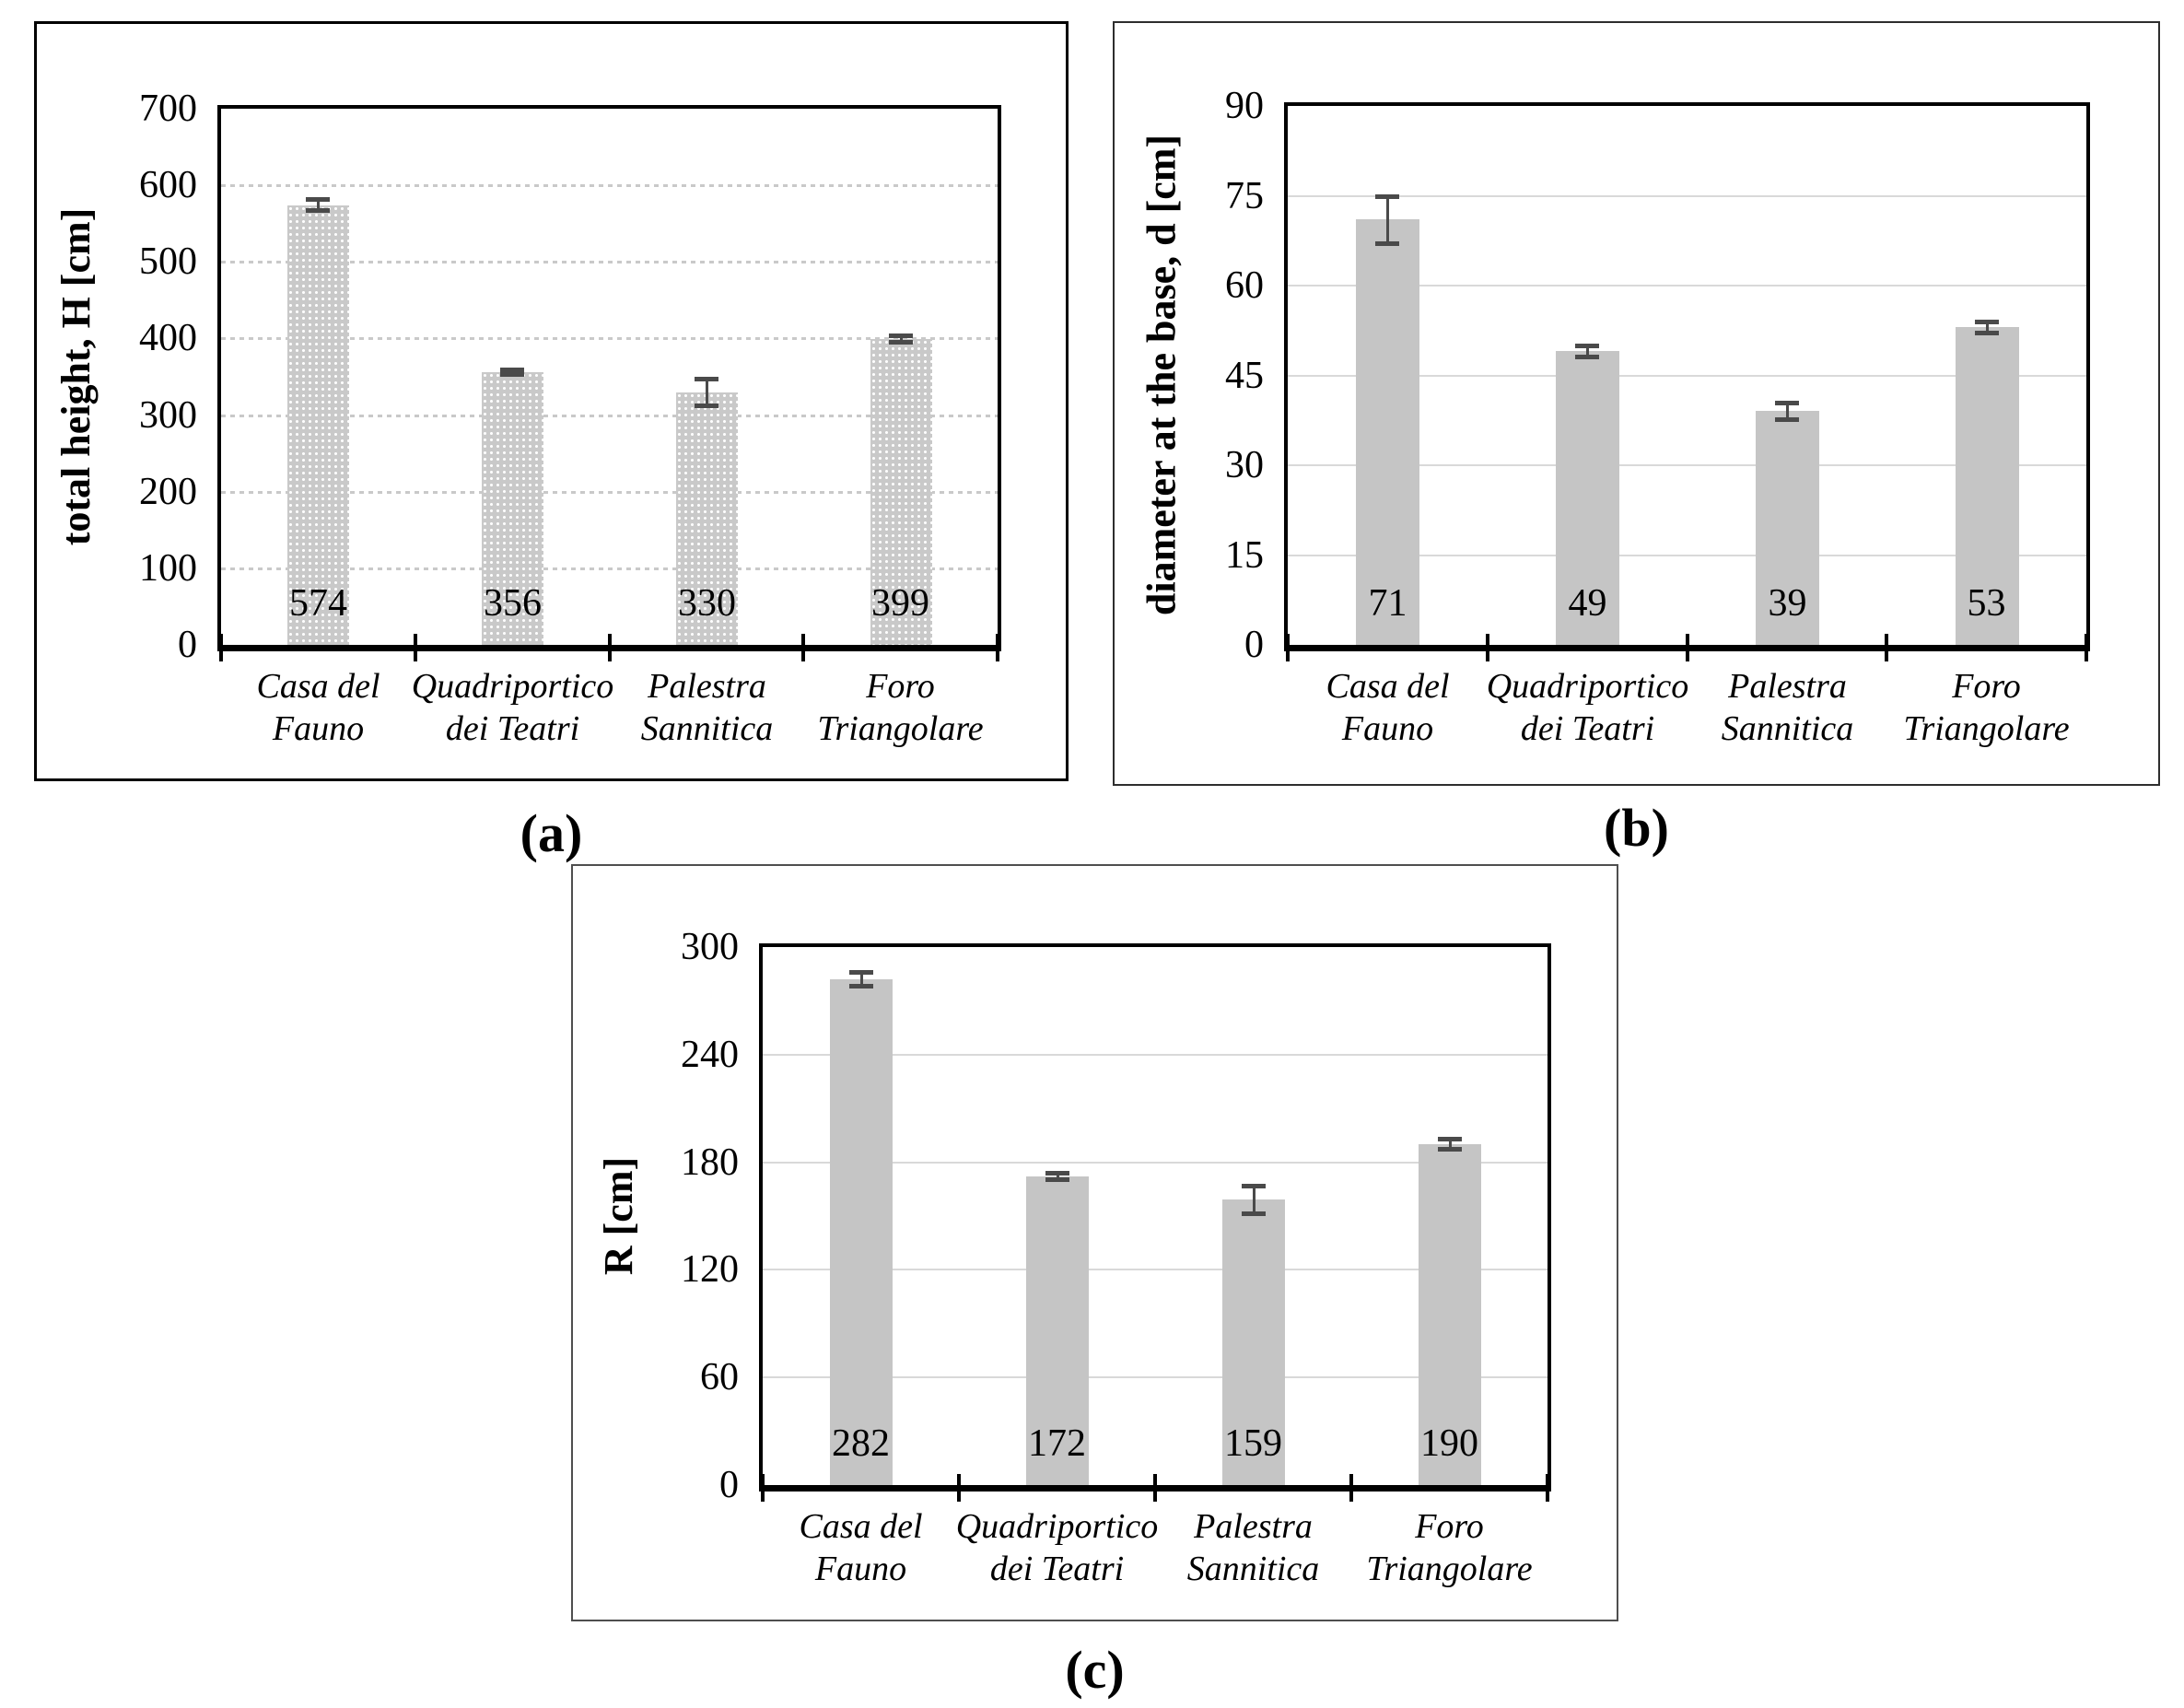 Image resolution: width=2184 pixels, height=1708 pixels. I want to click on category-label-line: Fauno, so click(1387, 728).